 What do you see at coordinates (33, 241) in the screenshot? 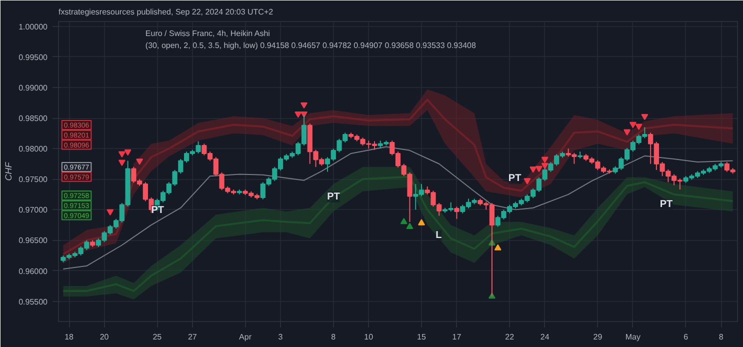
I see `y-tick-label: 0.96500` at bounding box center [33, 241].